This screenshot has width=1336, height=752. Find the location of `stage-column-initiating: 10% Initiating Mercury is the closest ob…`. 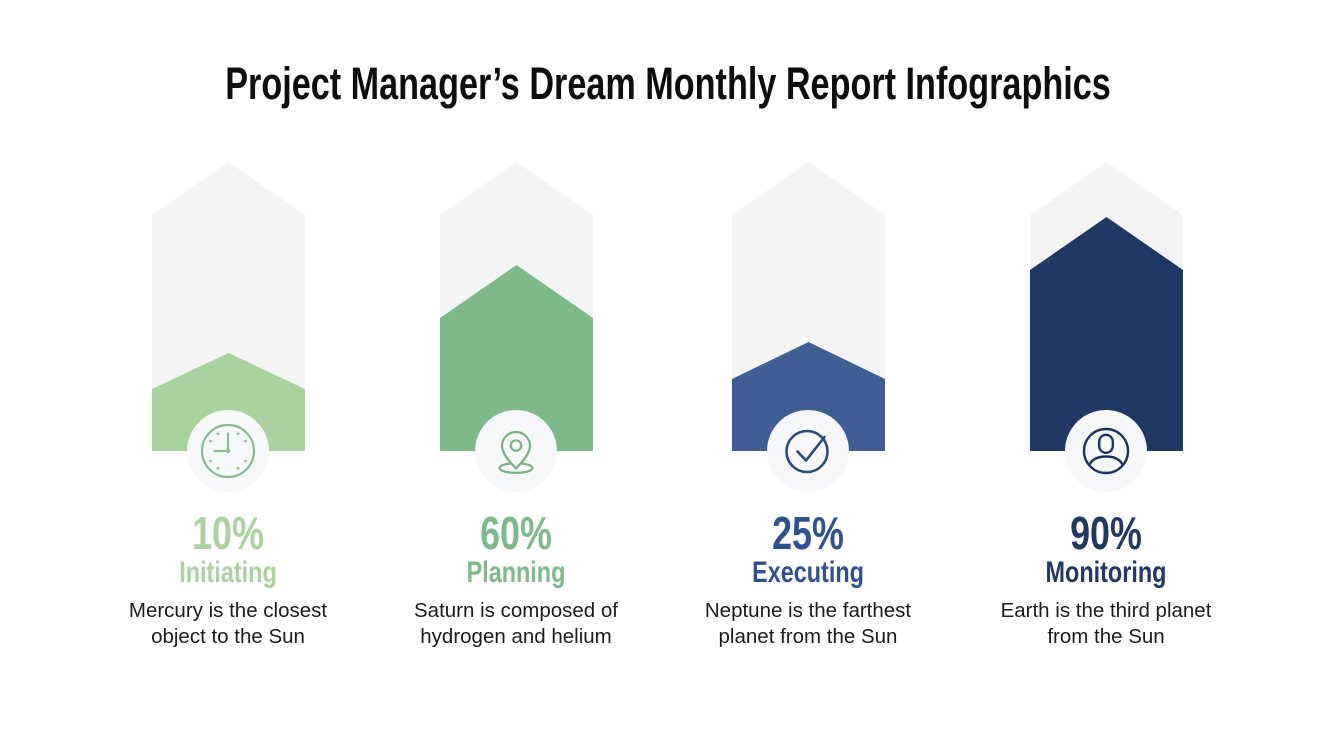

stage-column-initiating: 10% Initiating Mercury is the closest ob… is located at coordinates (228, 427).